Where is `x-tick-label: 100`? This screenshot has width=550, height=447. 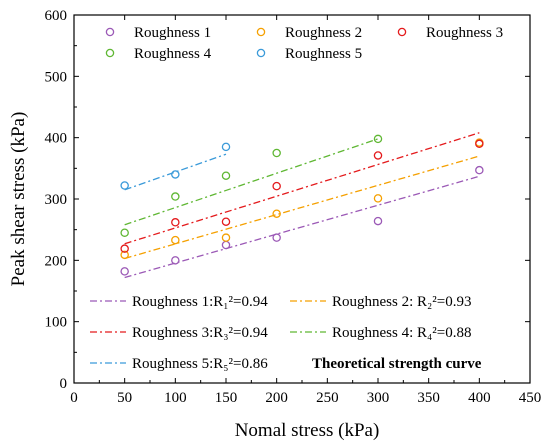 x-tick-label: 100 is located at coordinates (175, 398).